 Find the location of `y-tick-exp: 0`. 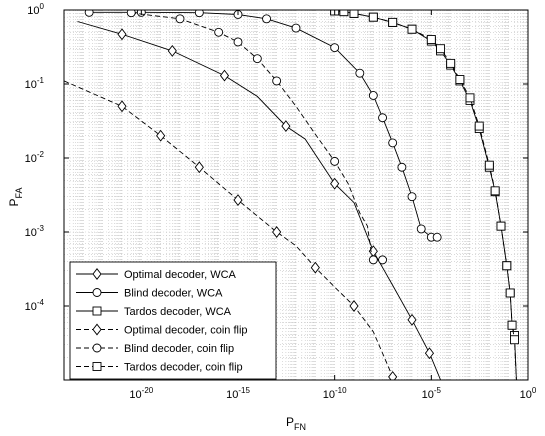

y-tick-exp: 0 is located at coordinates (42, 6).